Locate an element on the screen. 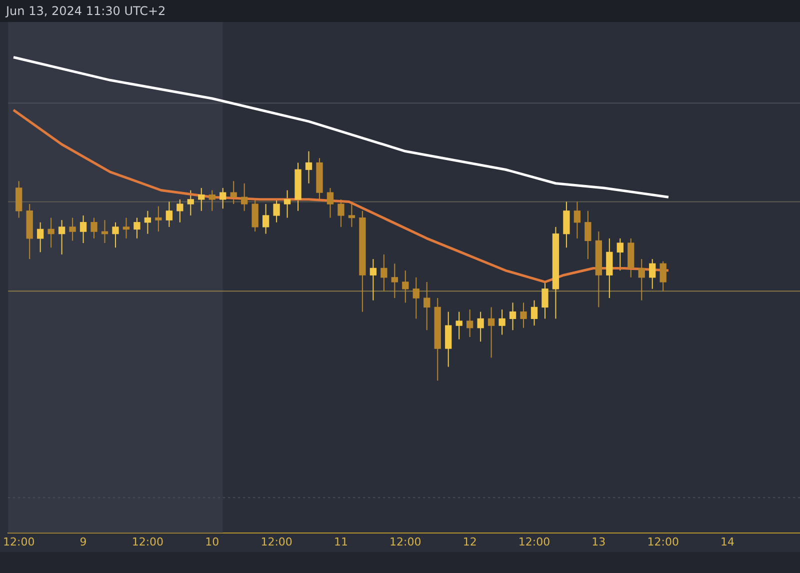 Image resolution: width=800 pixels, height=573 pixels. chart-title: Jun 13, 2024 11:30 UTC+2 is located at coordinates (400, 11).